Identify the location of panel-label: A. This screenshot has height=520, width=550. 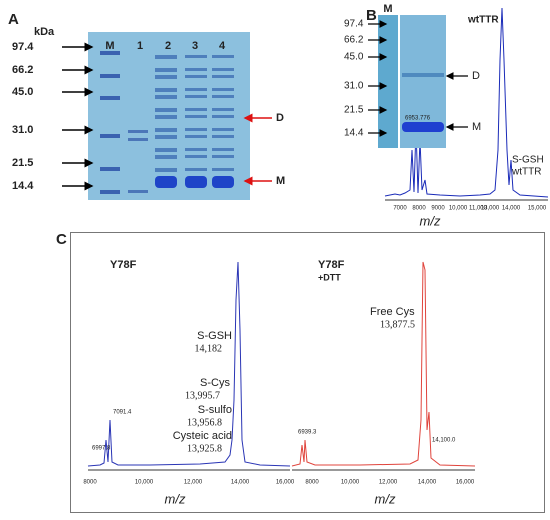
(13, 19).